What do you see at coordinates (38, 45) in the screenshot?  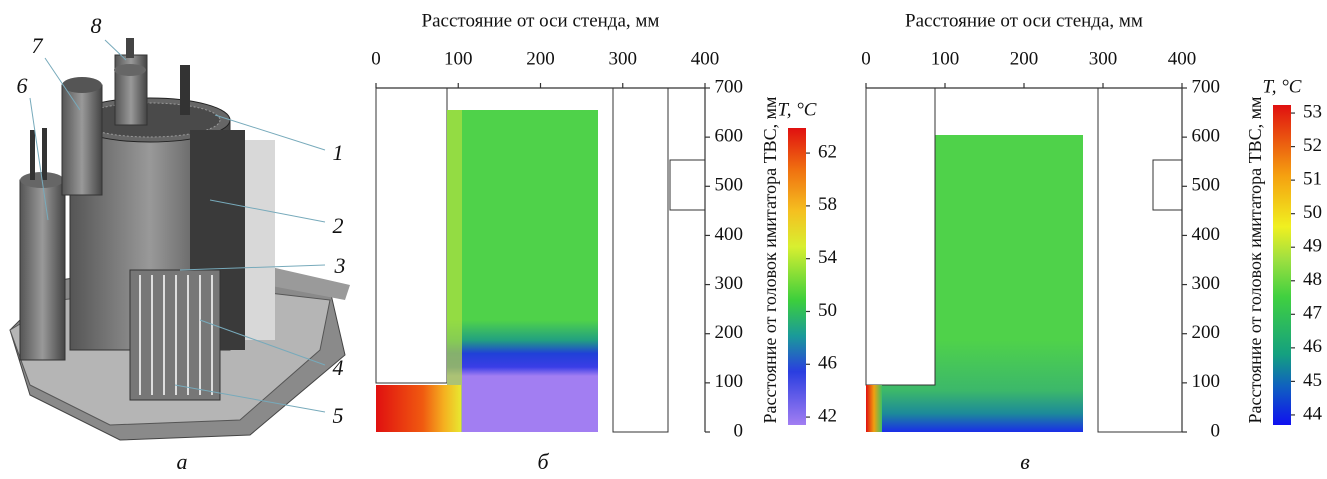 I see `callout-number: 7` at bounding box center [38, 45].